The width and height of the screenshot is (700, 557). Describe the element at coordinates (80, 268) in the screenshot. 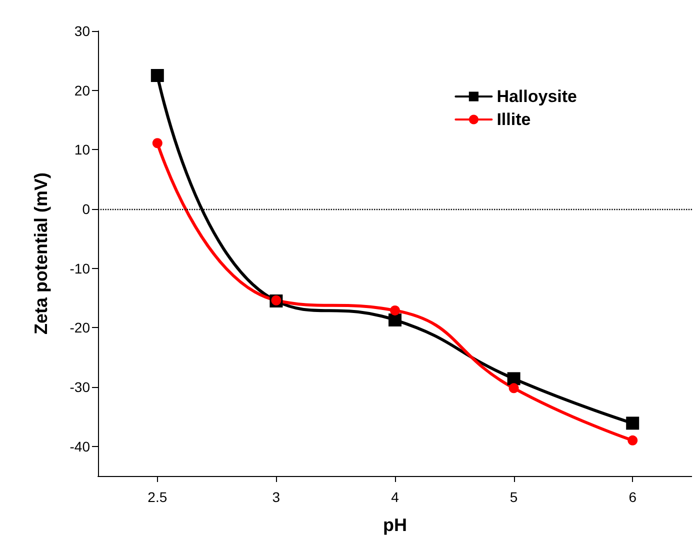

I see `y-tick-label: -10` at that location.